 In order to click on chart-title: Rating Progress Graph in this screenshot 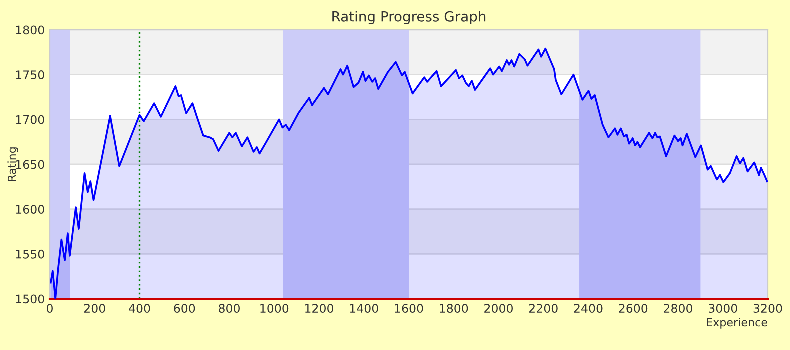, I will do `click(409, 18)`.